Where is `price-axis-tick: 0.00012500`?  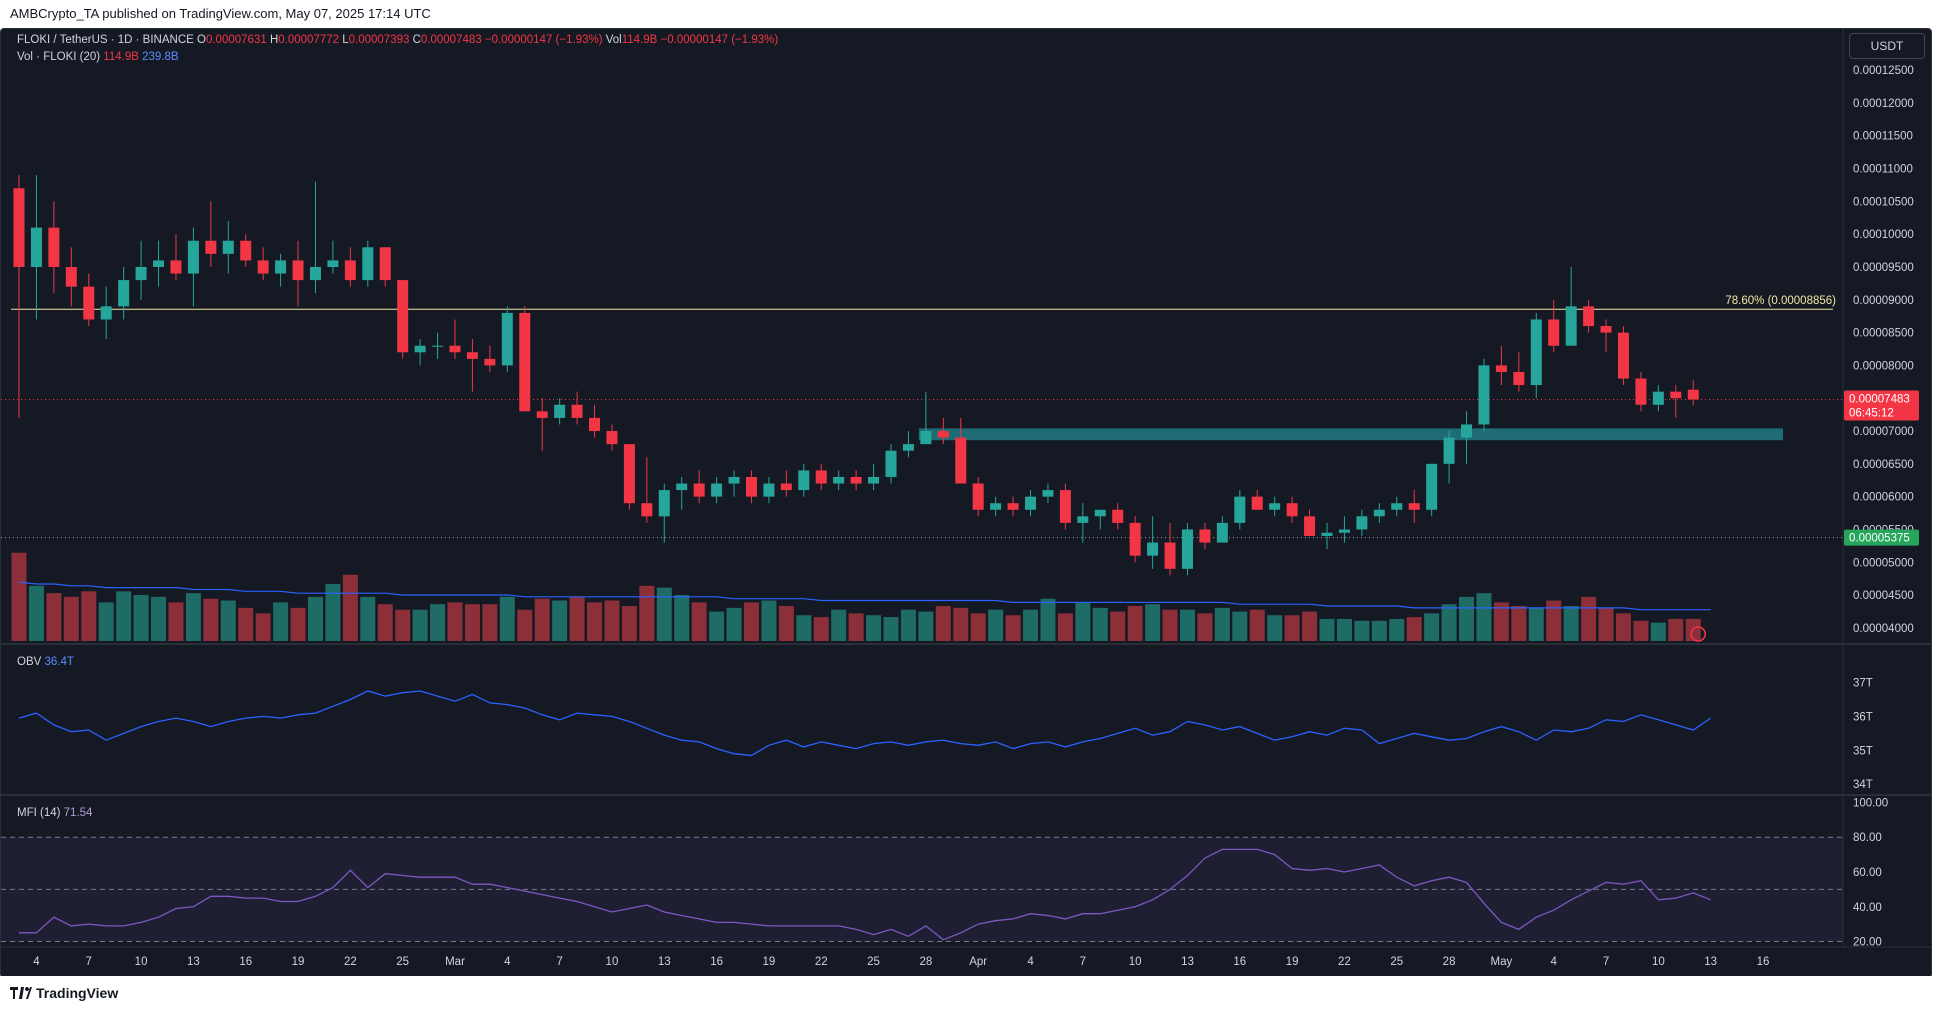
price-axis-tick: 0.00012500 is located at coordinates (1883, 71).